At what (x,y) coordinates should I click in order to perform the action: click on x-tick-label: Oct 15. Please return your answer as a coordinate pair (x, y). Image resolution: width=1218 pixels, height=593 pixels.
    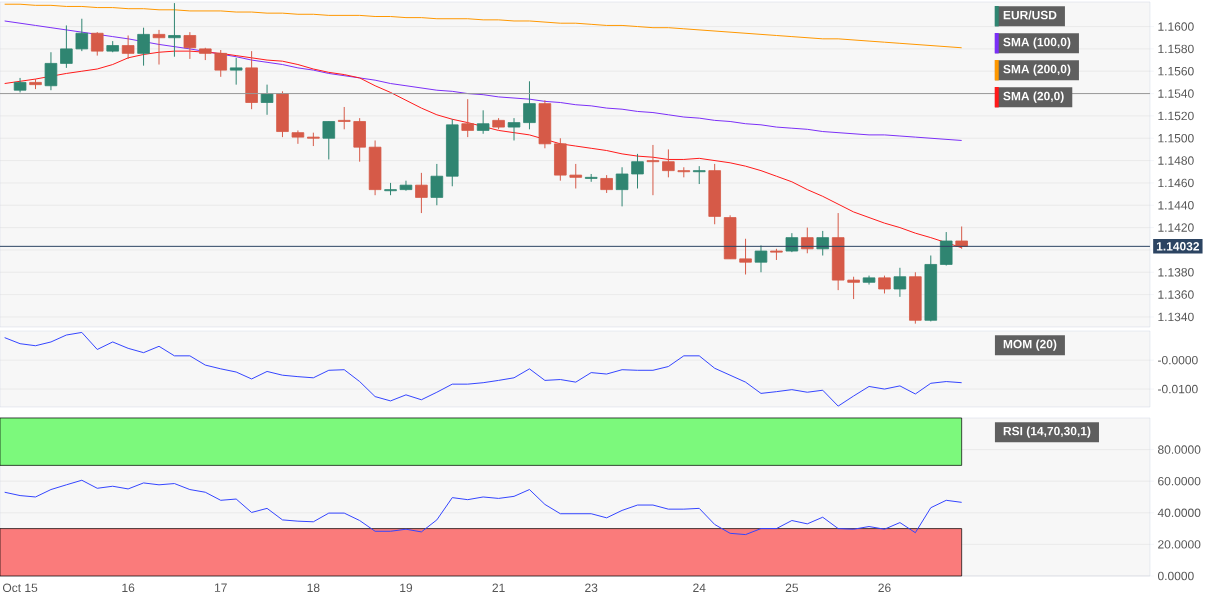
    Looking at the image, I should click on (20, 588).